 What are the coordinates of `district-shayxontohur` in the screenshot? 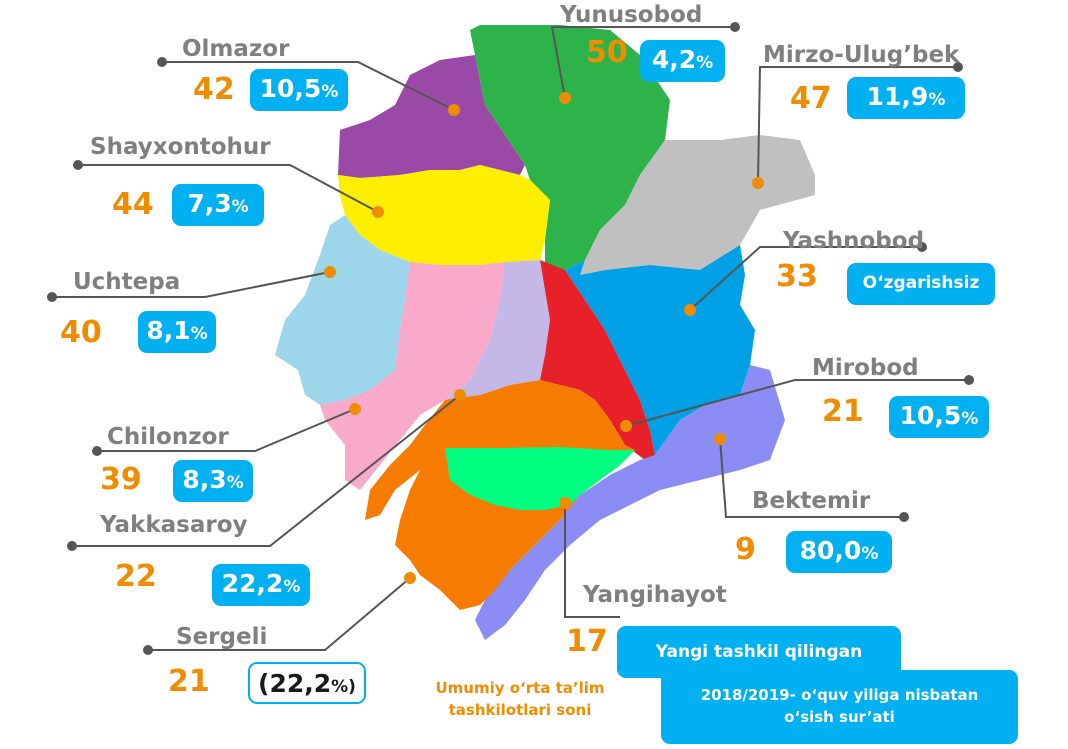 It's located at (444, 215).